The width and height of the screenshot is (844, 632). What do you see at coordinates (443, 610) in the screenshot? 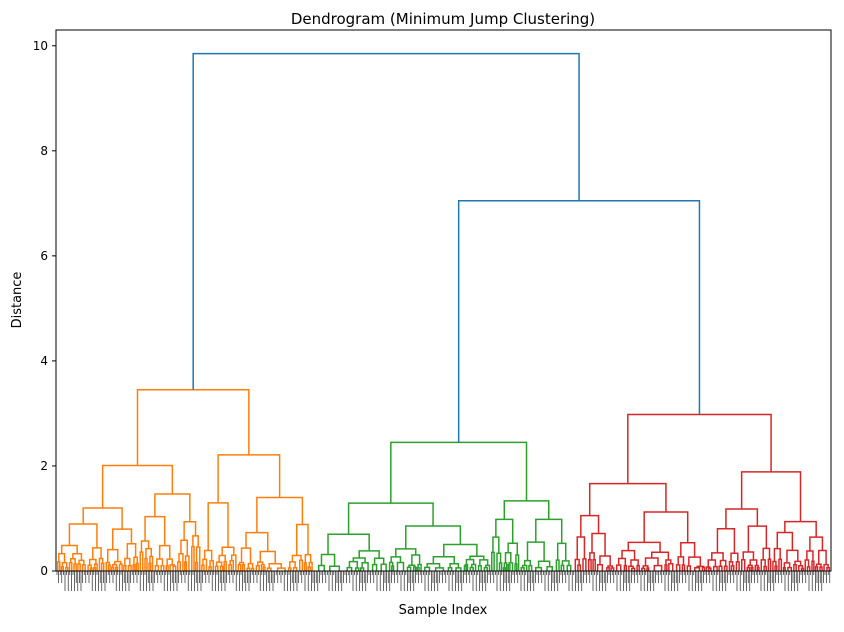
I see `x-axis-label: Sample Index` at bounding box center [443, 610].